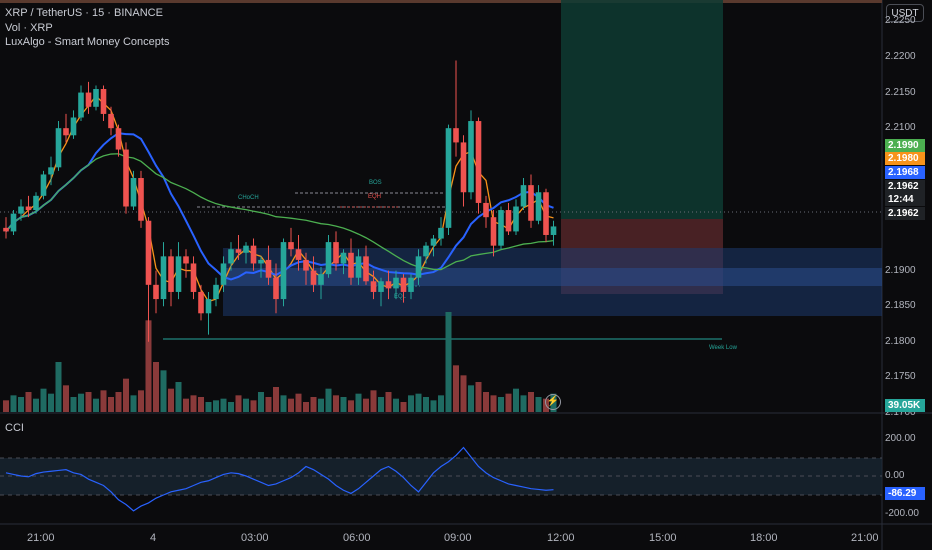  I want to click on time-axis-label: 4, so click(153, 538).